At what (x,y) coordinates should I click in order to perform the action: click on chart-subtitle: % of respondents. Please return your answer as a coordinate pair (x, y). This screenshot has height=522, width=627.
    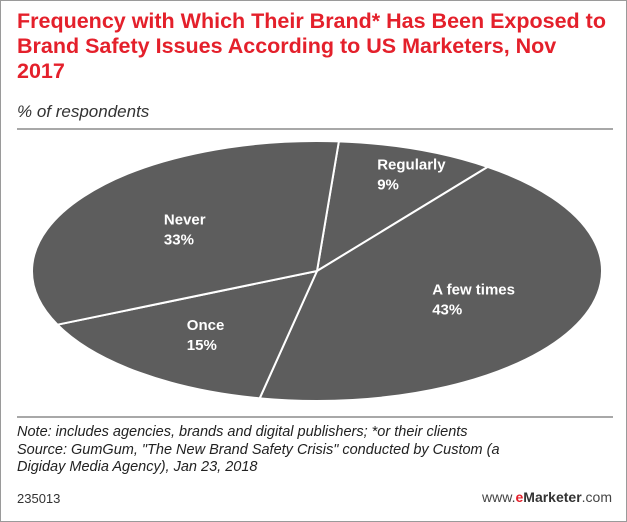
    Looking at the image, I should click on (83, 111).